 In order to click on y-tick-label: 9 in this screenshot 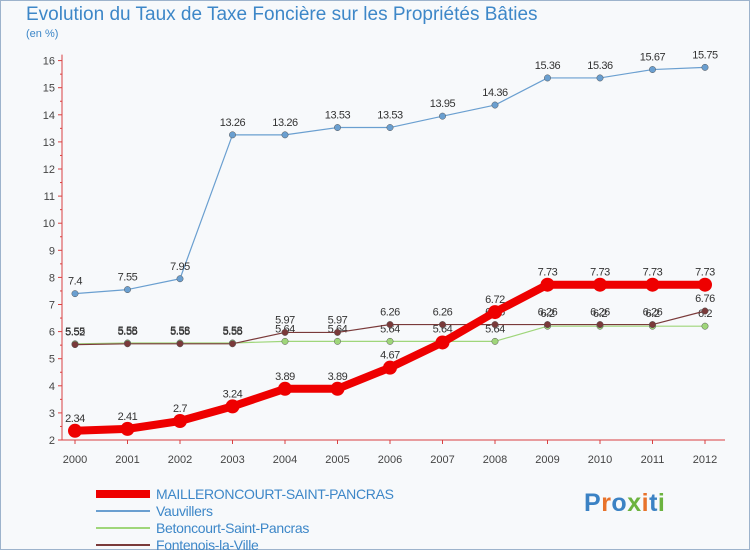, I will do `click(52, 251)`.